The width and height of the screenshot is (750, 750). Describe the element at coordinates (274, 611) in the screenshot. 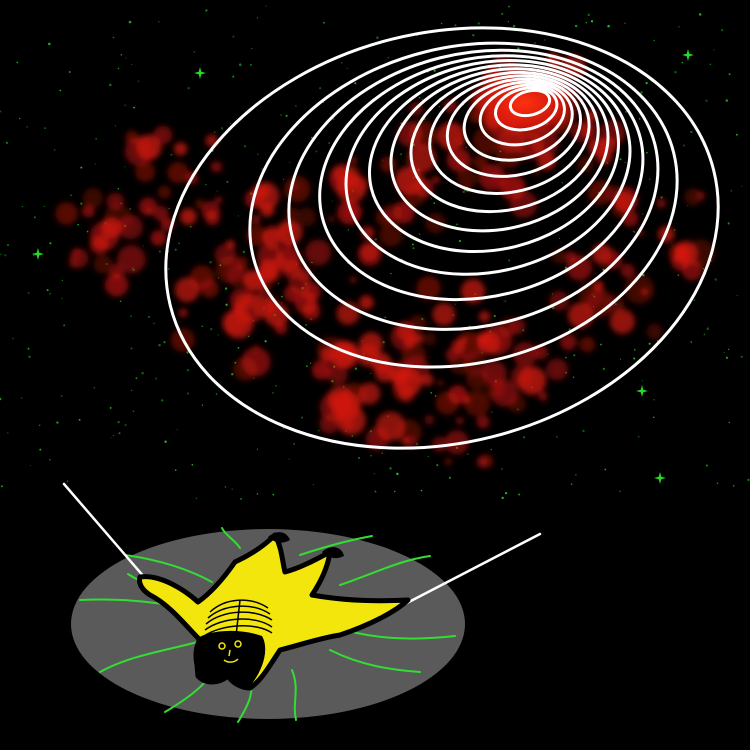

I see `yellow-star-figure` at that location.